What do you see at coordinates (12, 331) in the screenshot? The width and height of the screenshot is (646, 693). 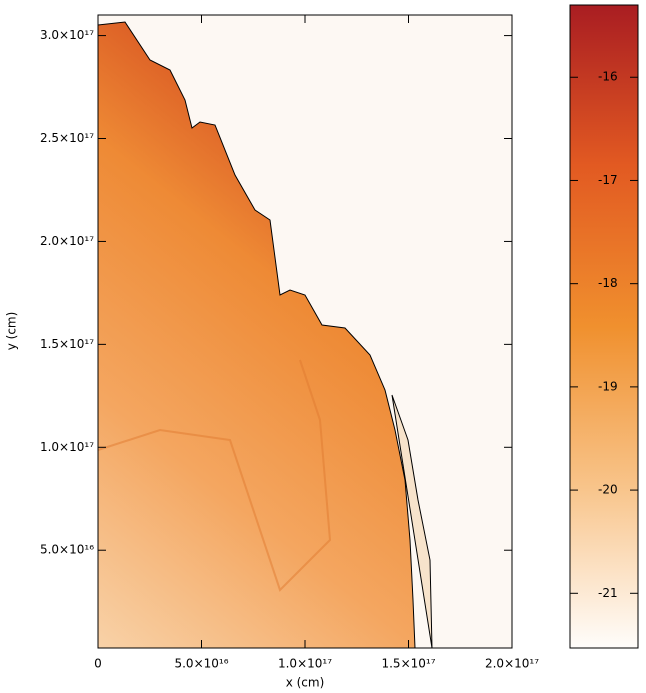 I see `y-axis-label: y (cm)` at bounding box center [12, 331].